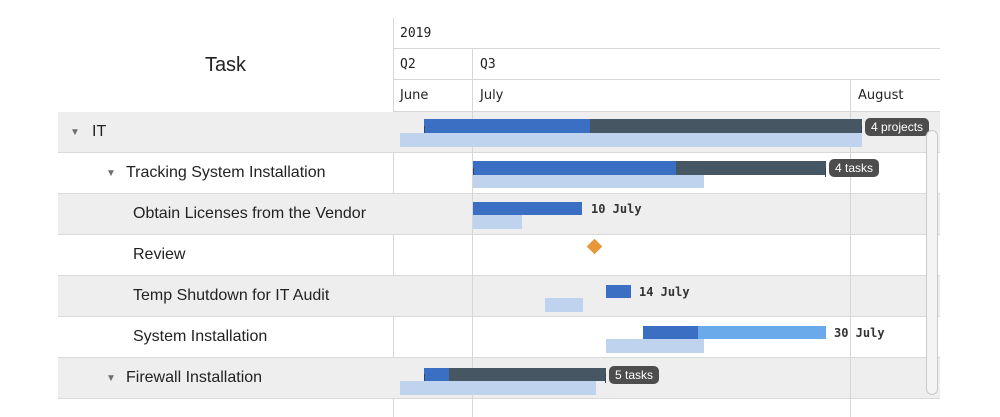 The height and width of the screenshot is (417, 1000). What do you see at coordinates (488, 64) in the screenshot?
I see `quarter-label: Q3` at bounding box center [488, 64].